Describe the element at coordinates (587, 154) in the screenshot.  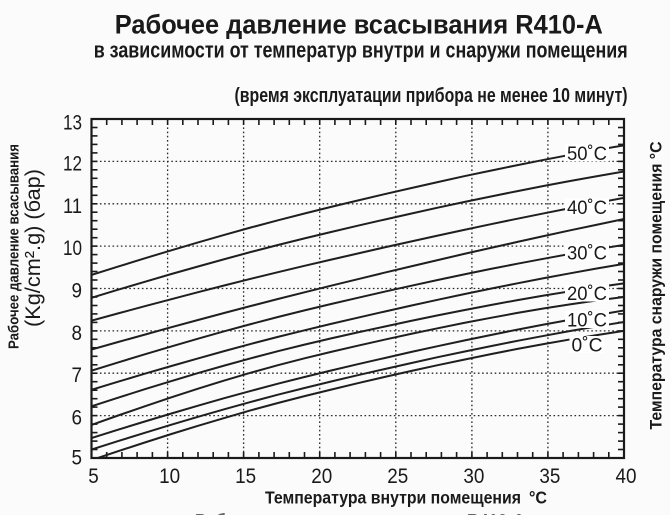
I see `svg-text: 50˚C` at that location.